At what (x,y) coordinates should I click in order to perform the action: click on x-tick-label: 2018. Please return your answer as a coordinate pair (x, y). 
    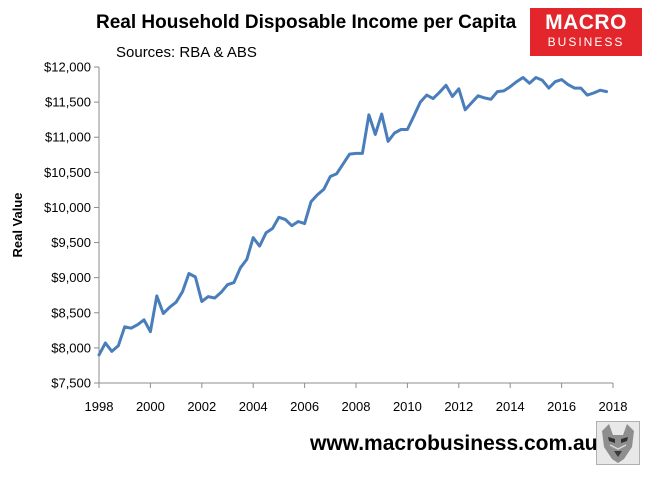
    Looking at the image, I should click on (613, 406).